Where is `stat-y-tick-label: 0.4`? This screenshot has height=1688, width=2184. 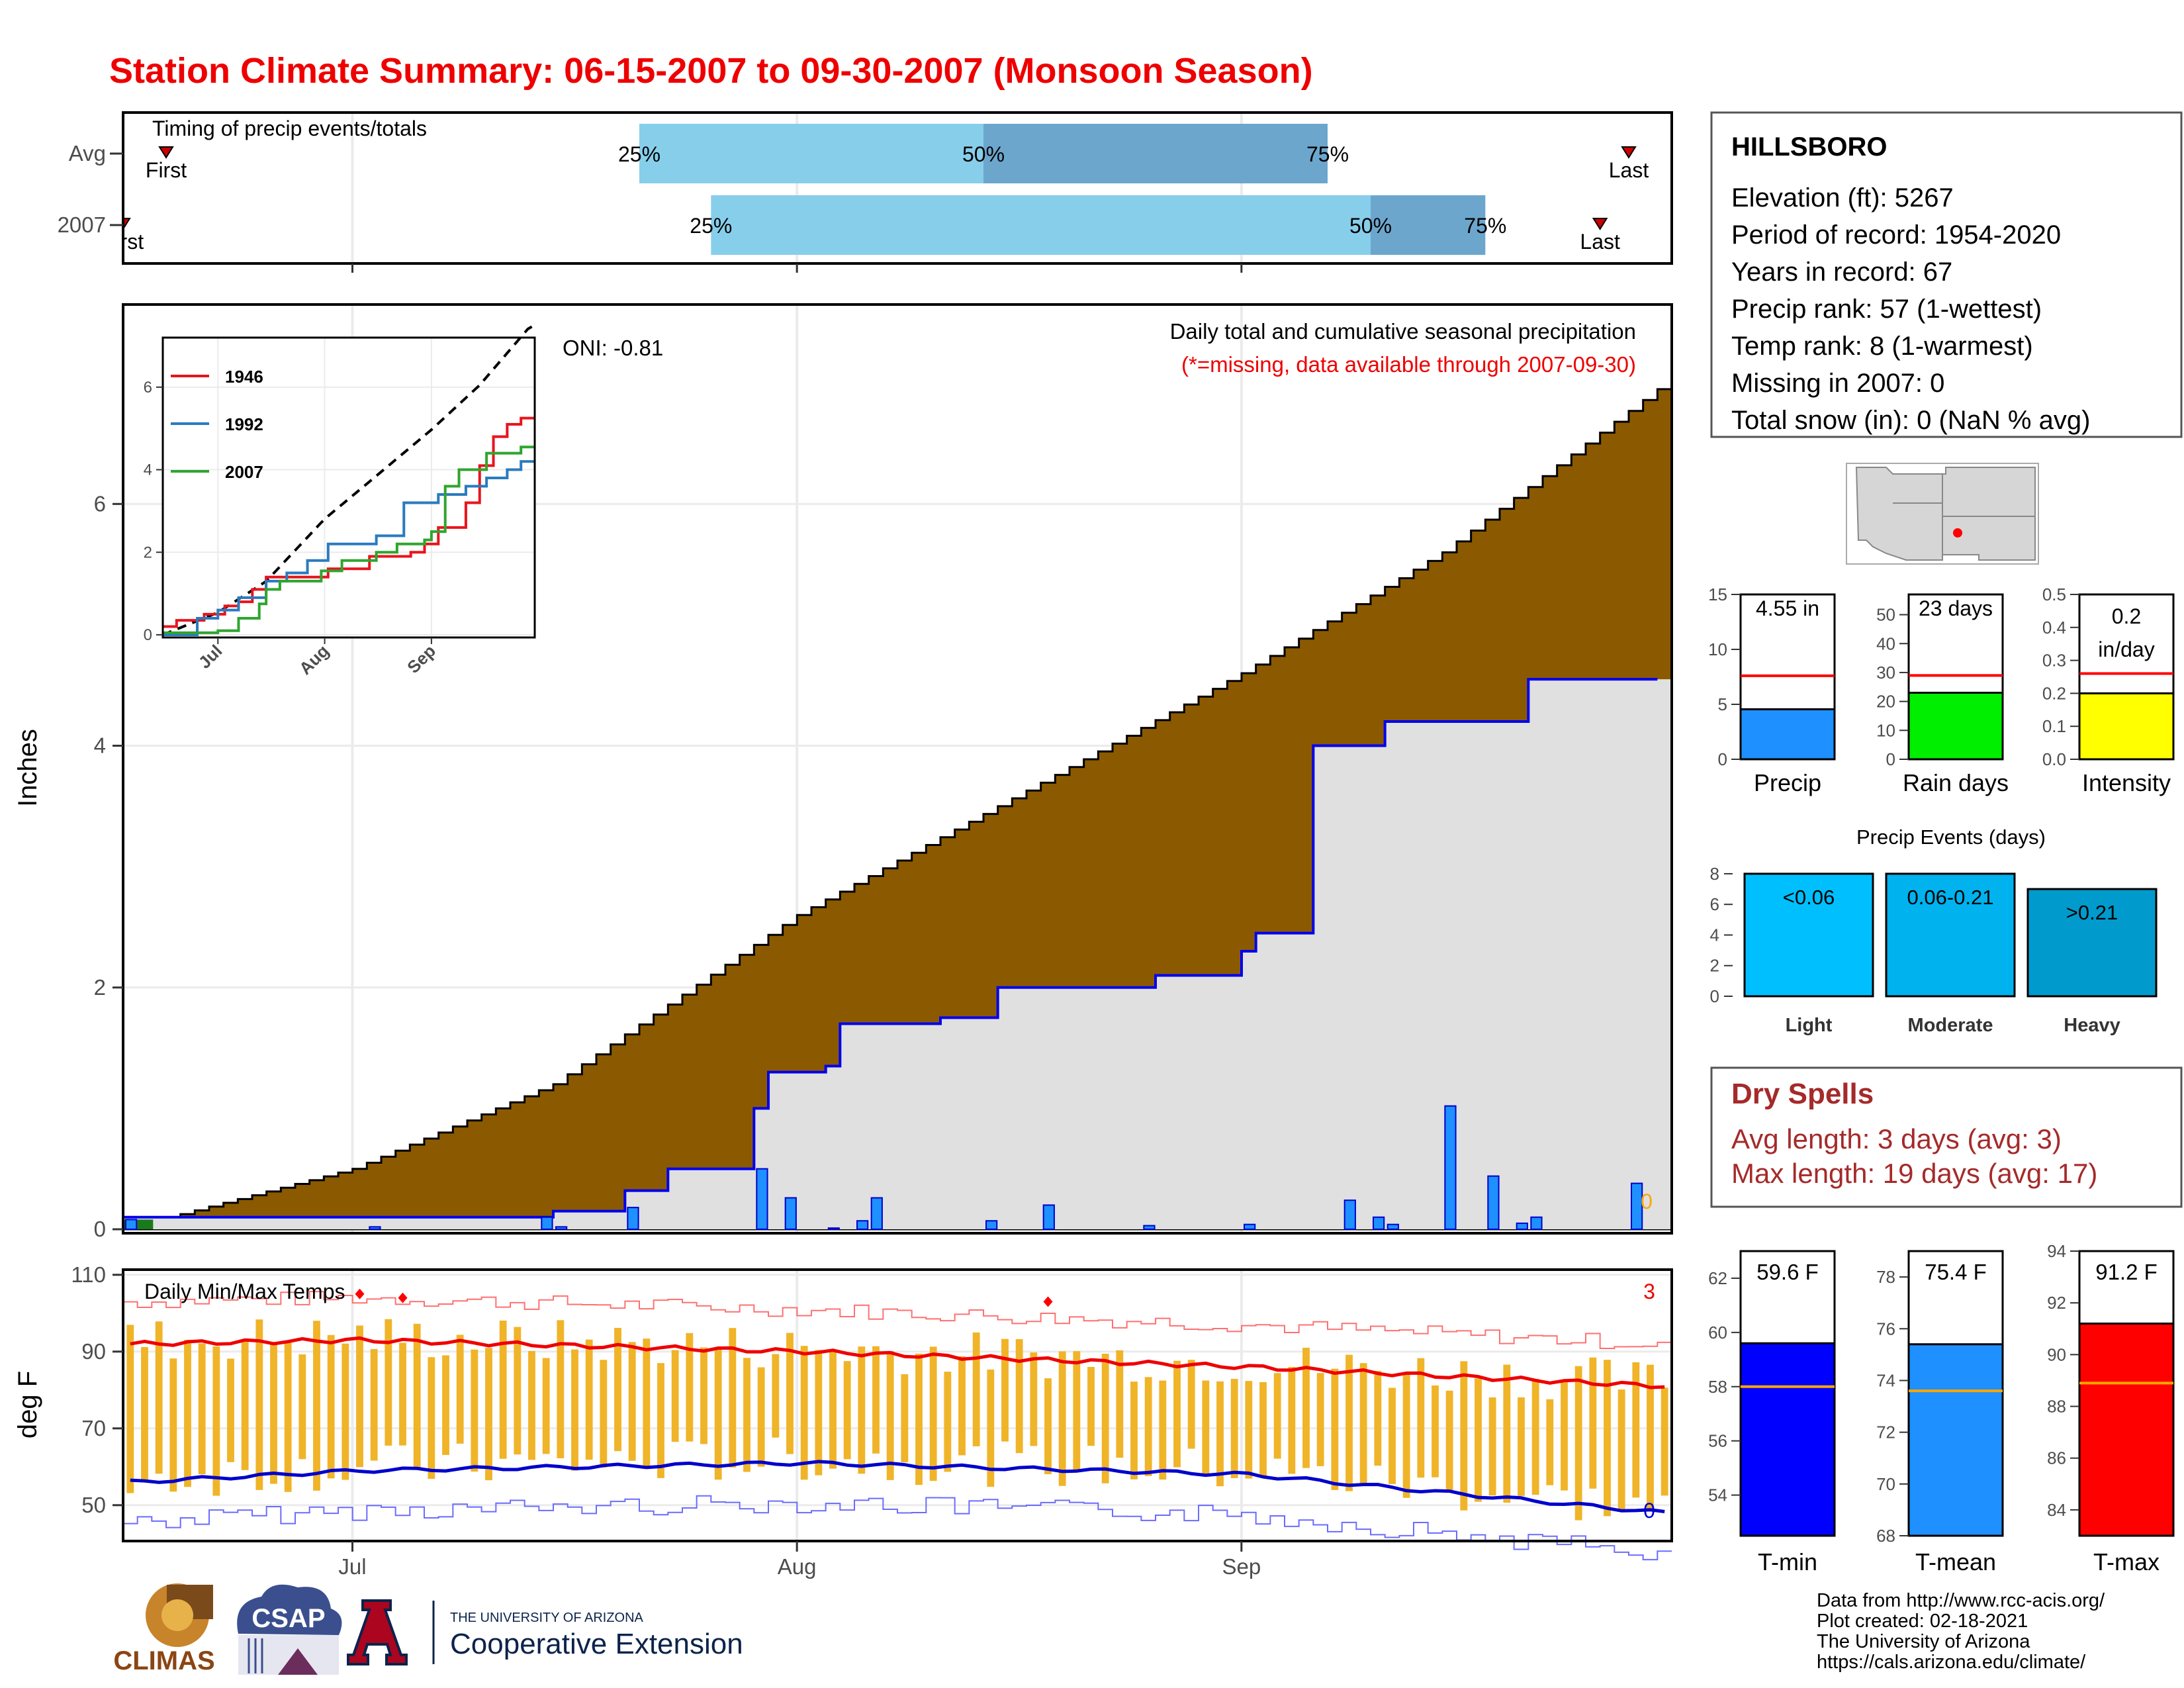
stat-y-tick-label: 0.4 is located at coordinates (2054, 627).